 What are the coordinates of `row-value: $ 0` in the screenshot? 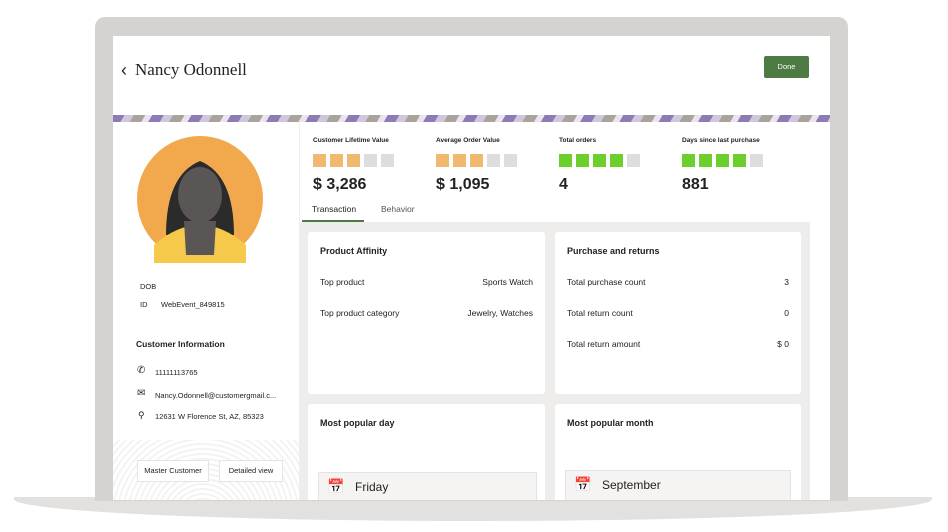 It's located at (783, 344).